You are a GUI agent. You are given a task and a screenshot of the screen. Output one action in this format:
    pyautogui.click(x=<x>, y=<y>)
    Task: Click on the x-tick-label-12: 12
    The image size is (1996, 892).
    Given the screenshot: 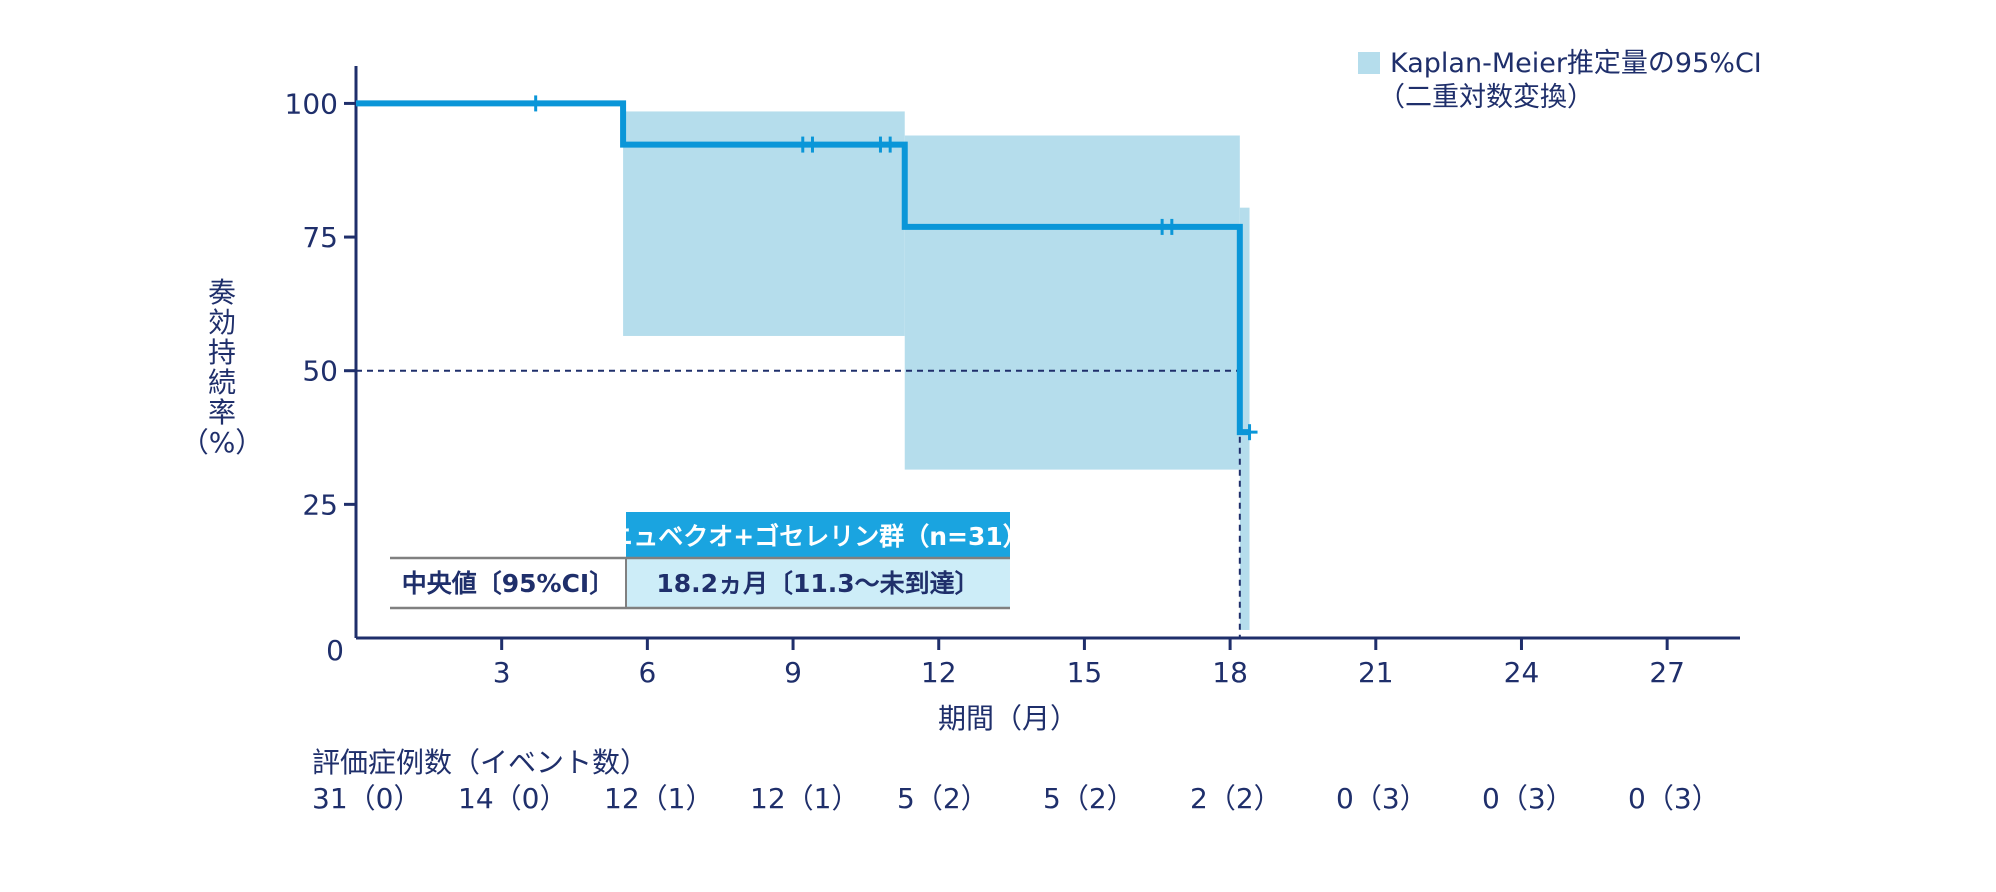 What is the action you would take?
    pyautogui.click(x=939, y=672)
    